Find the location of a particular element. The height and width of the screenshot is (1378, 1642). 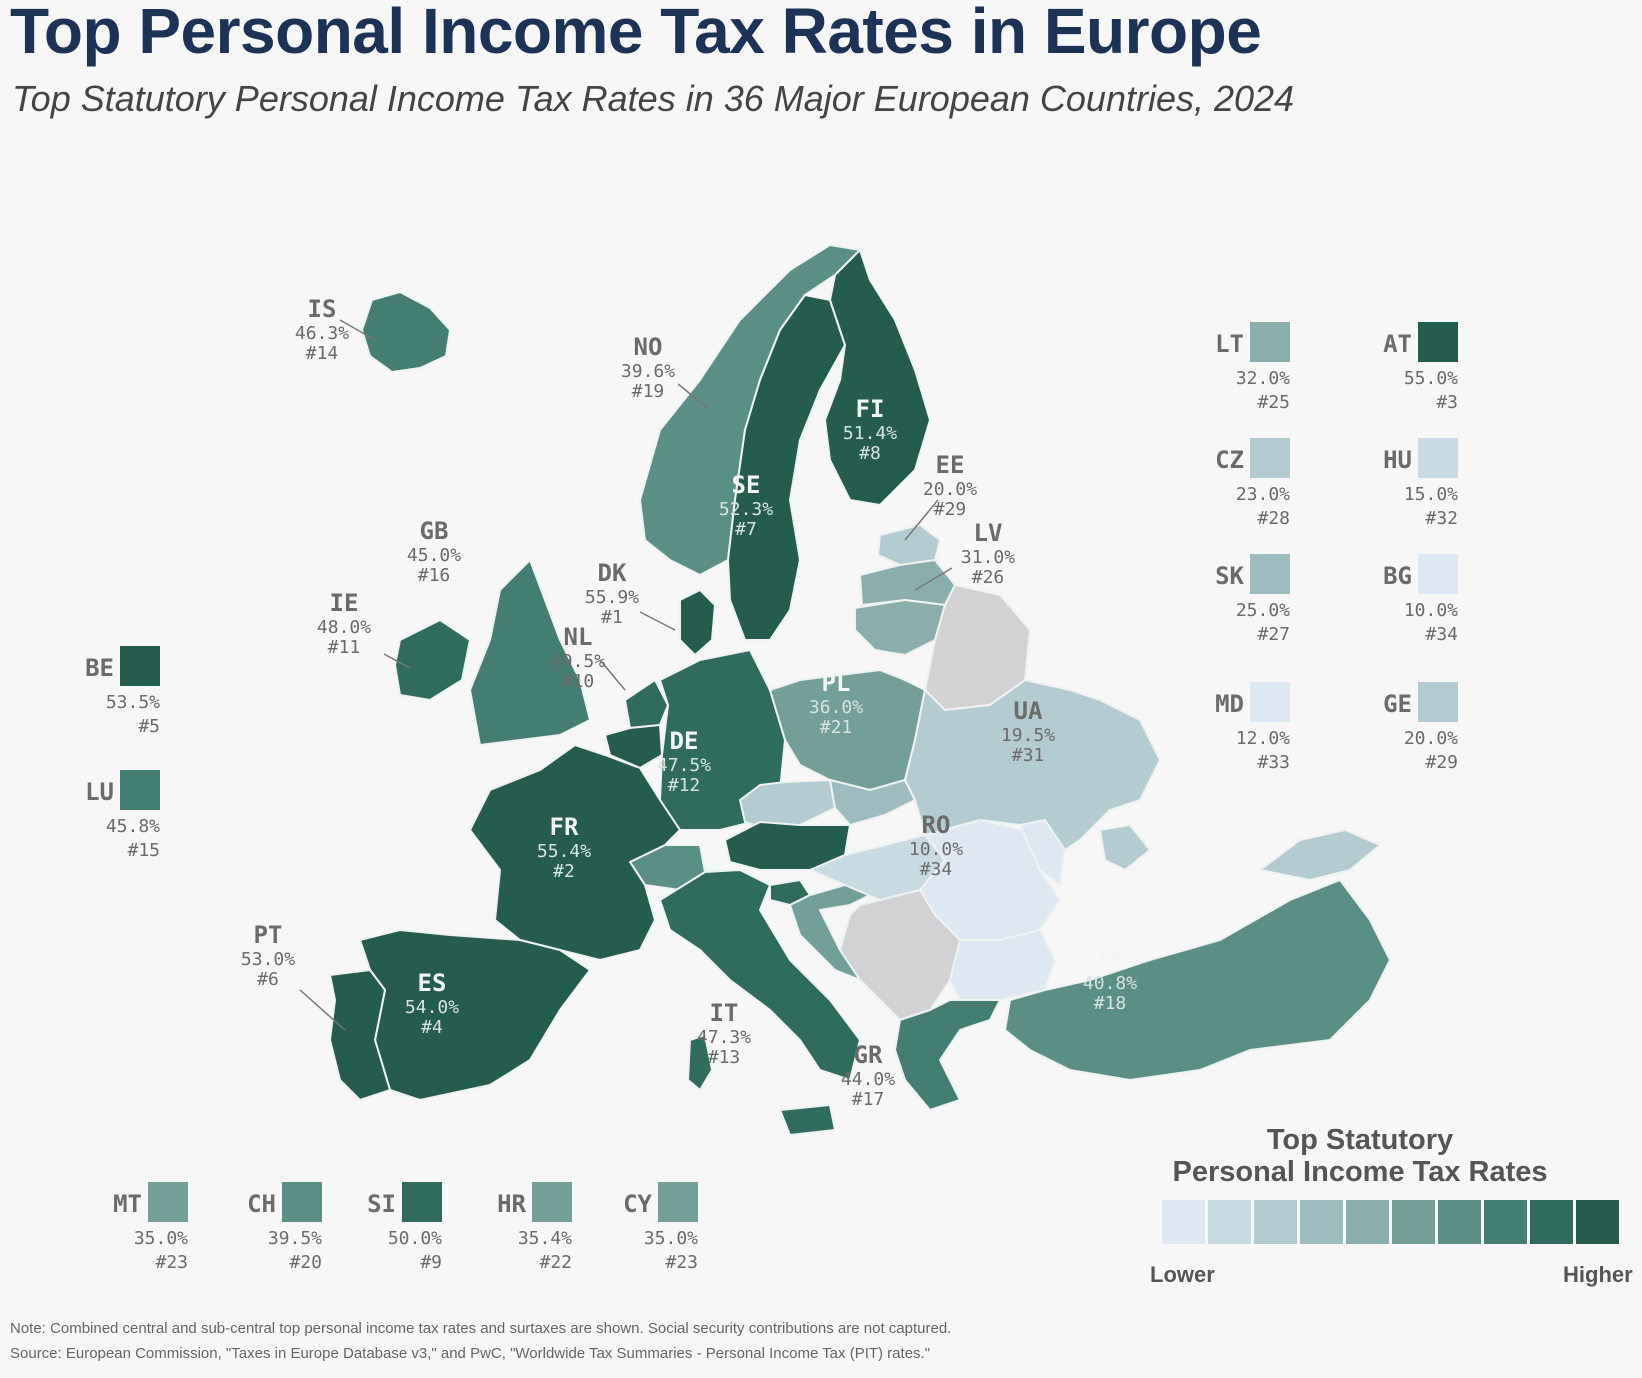

inset-rank: #34 is located at coordinates (1441, 634).